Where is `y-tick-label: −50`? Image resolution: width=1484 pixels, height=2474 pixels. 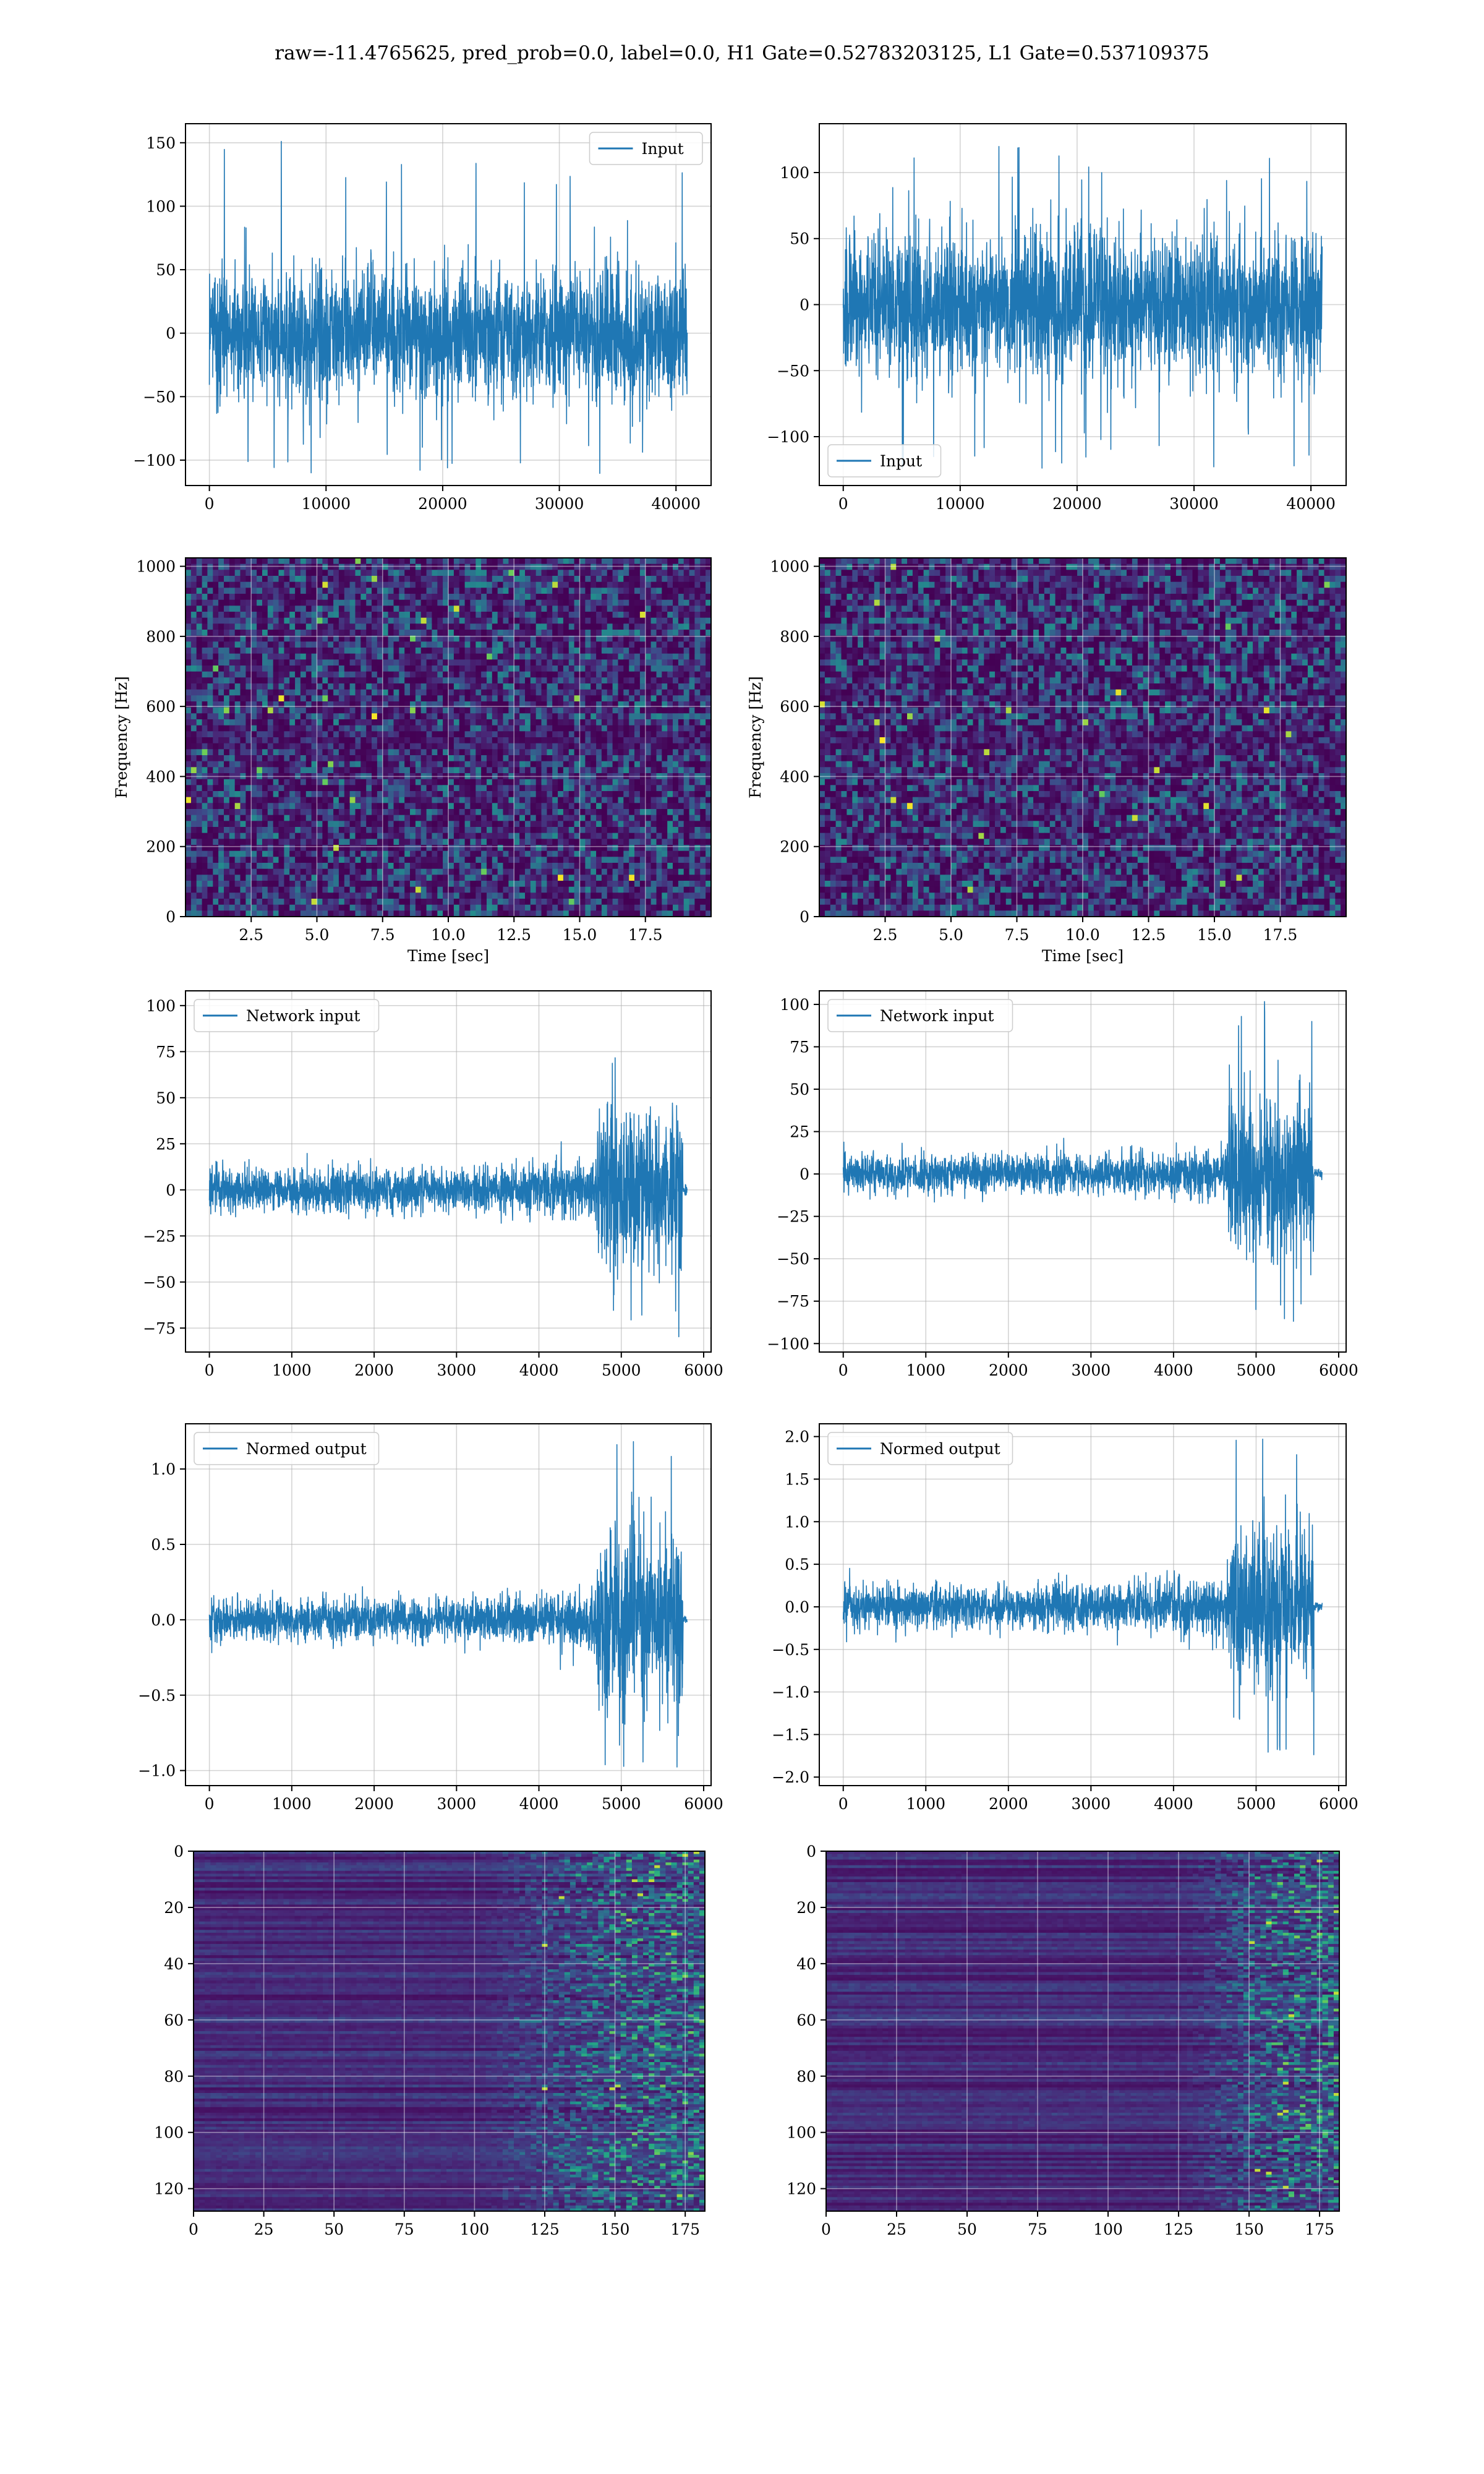 y-tick-label: −50 is located at coordinates (159, 397).